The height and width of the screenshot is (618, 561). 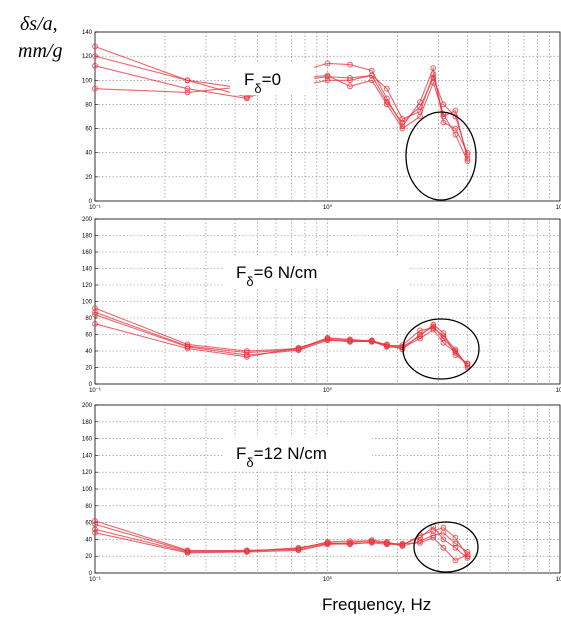 I want to click on y-tick-label: 40, so click(x=88, y=352).